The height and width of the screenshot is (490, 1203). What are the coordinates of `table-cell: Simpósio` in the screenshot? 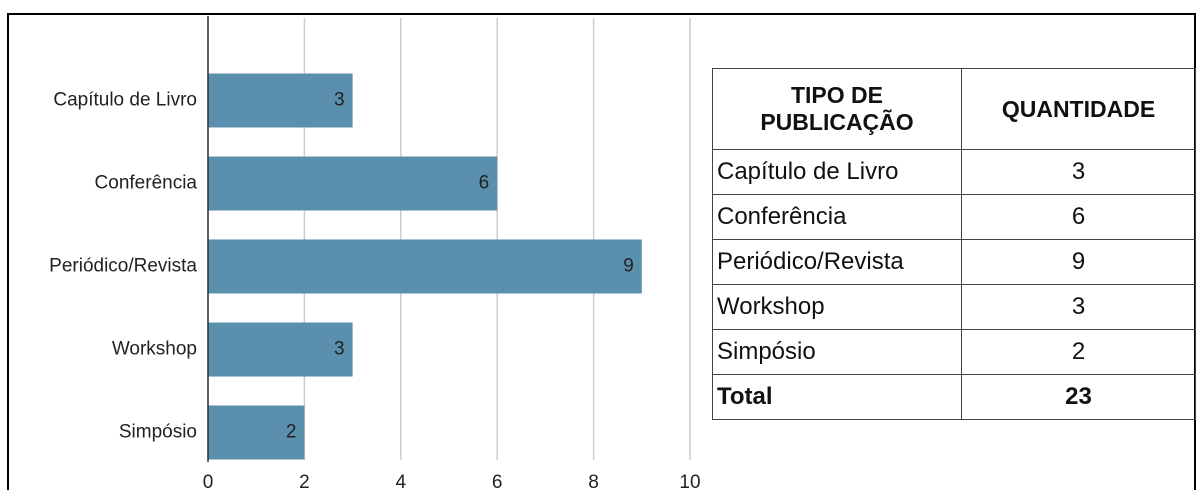 It's located at (837, 352).